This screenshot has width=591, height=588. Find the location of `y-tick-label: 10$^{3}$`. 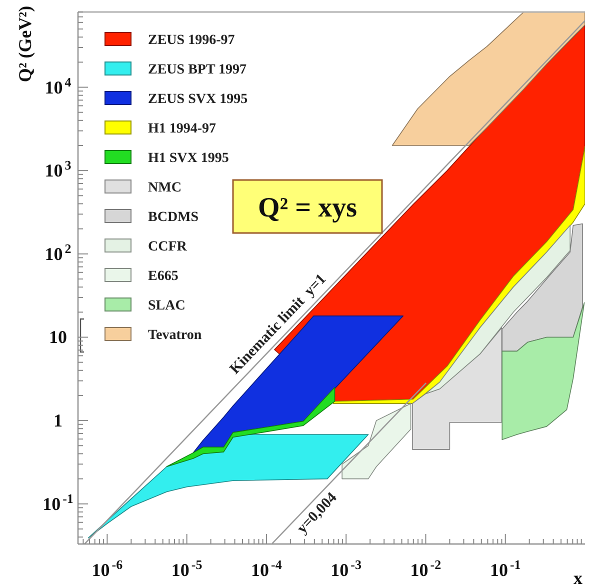

y-tick-label: 10$^{3}$ is located at coordinates (58, 169).